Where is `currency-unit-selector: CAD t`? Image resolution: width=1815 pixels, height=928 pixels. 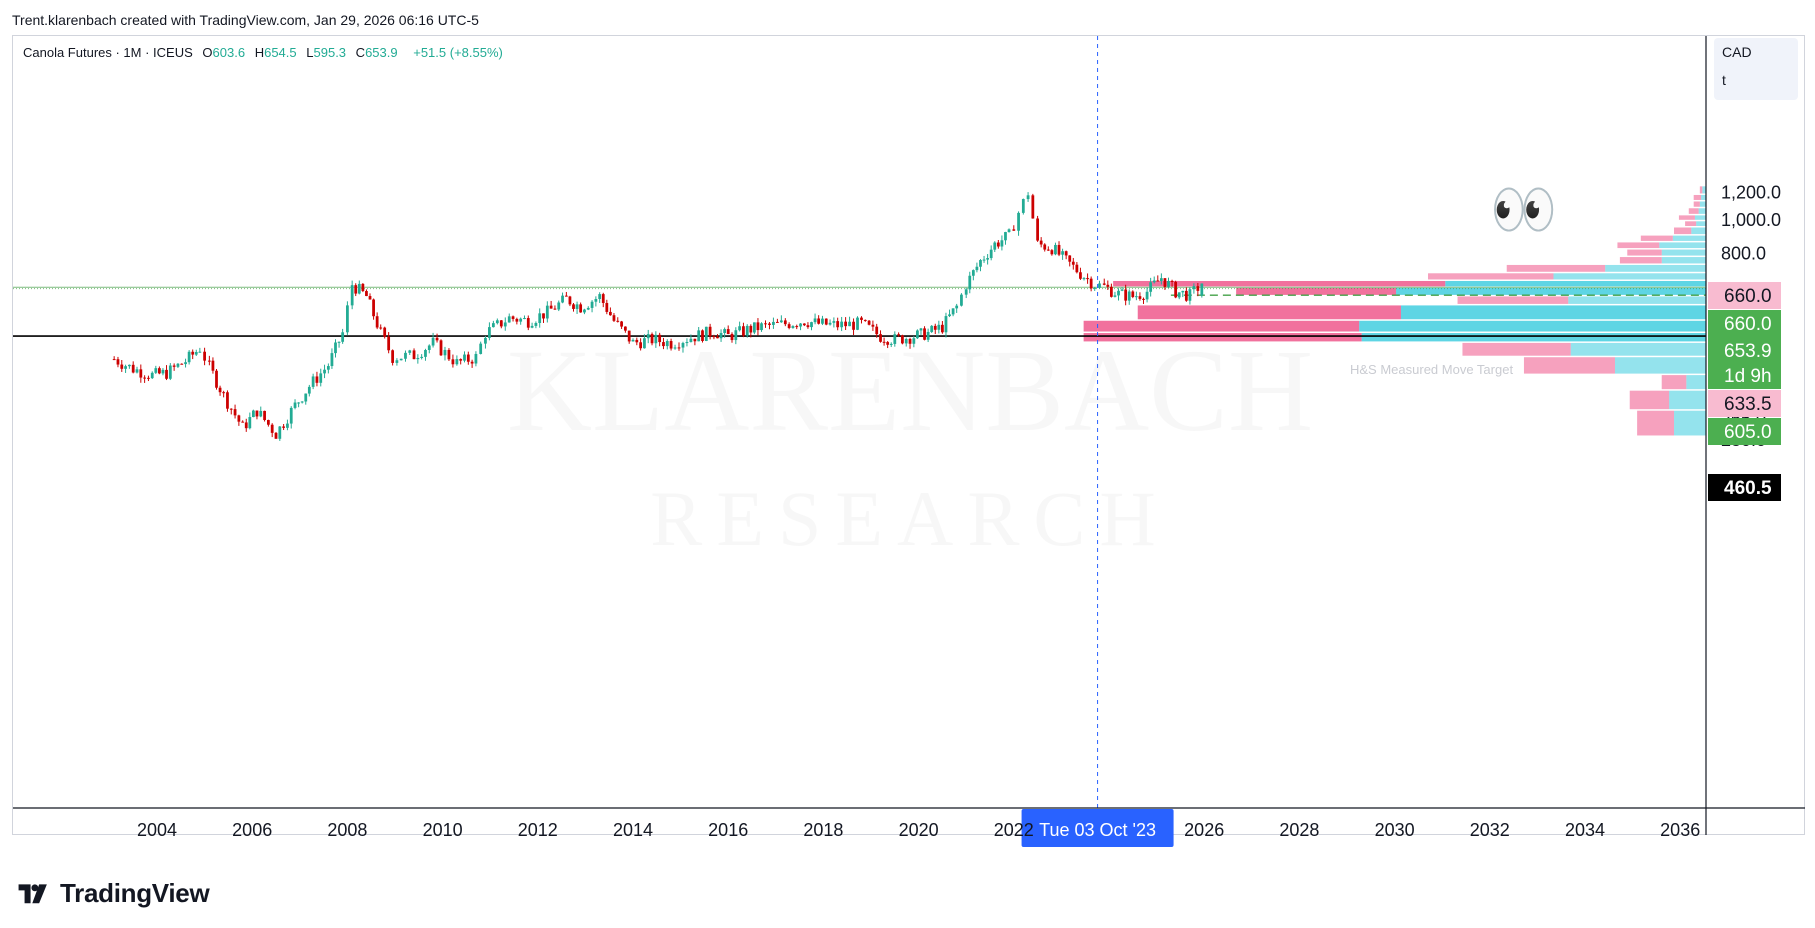
currency-unit-selector: CAD t is located at coordinates (1756, 69).